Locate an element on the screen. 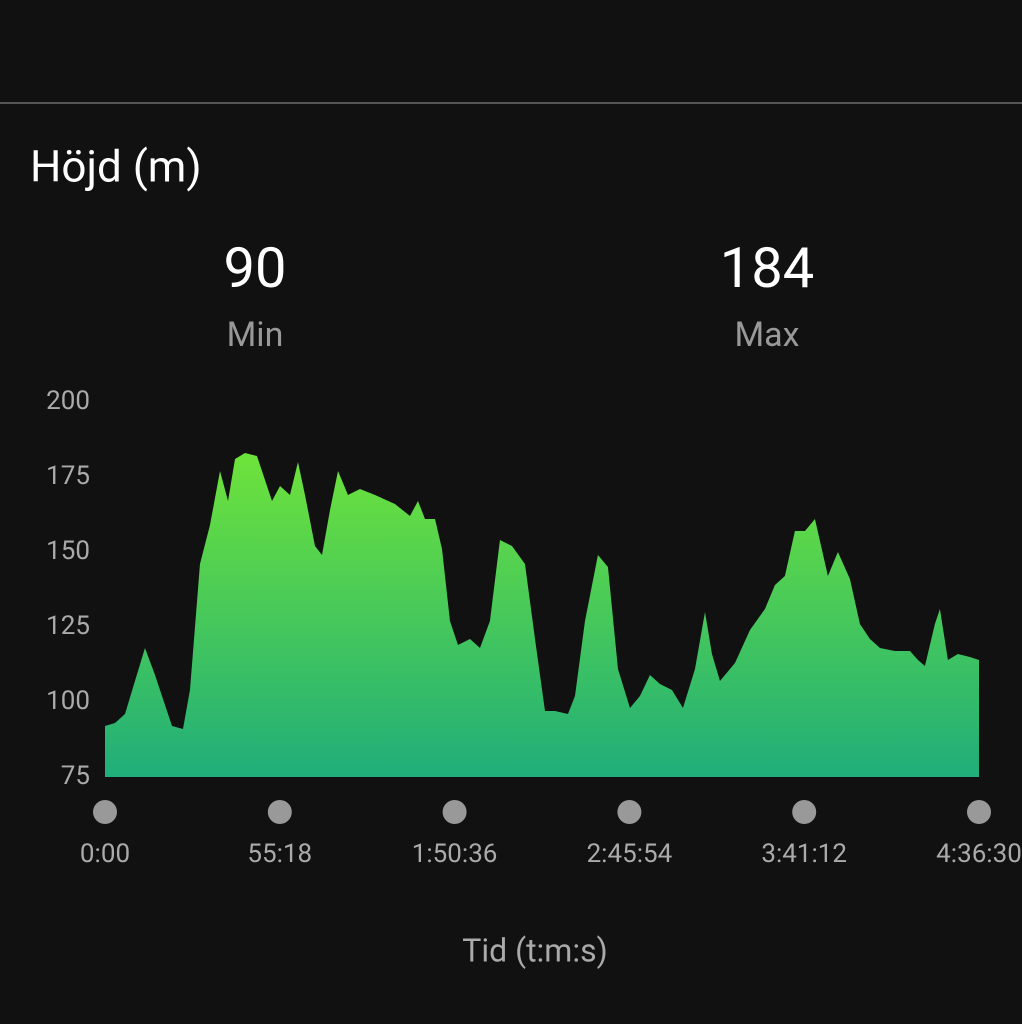 The height and width of the screenshot is (1024, 1022). y-tick-label: 175 is located at coordinates (68, 476).